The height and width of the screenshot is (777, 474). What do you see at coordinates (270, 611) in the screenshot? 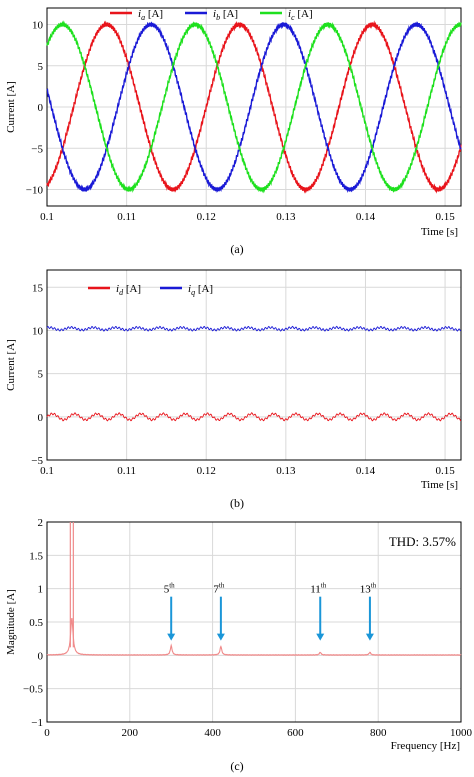
I see `panel-c-harmonics: 5th 7th 11th 13th` at bounding box center [270, 611].